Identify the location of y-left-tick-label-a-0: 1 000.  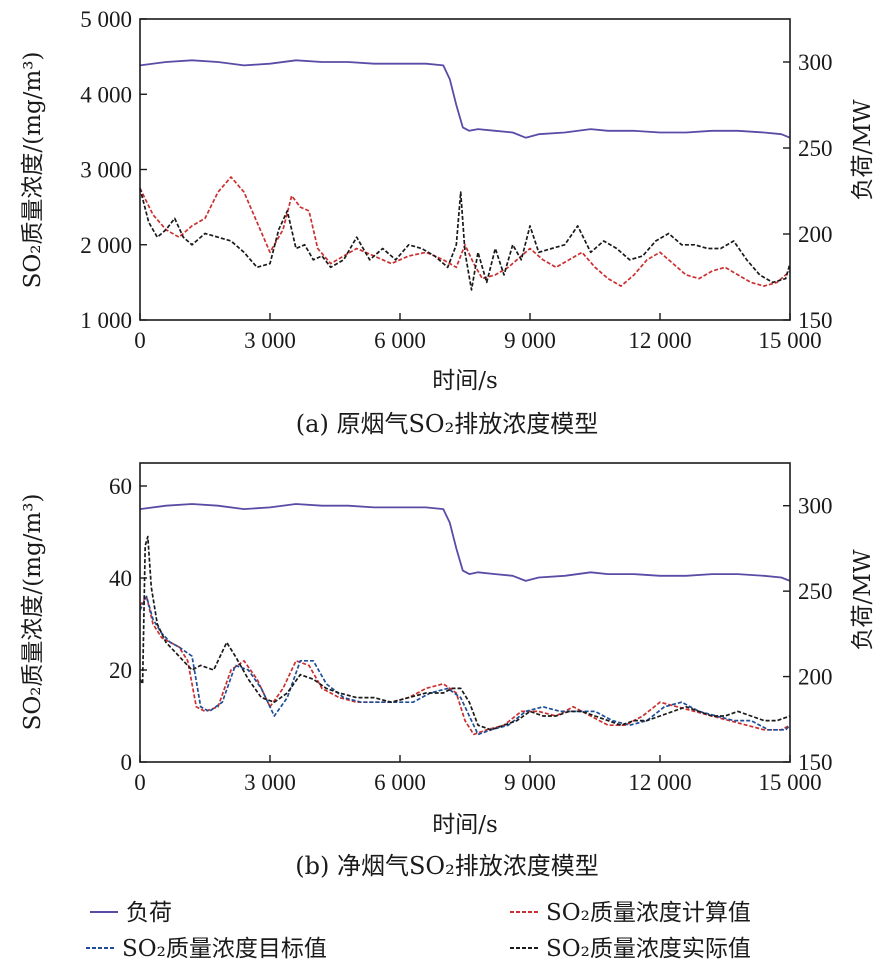
(106, 320).